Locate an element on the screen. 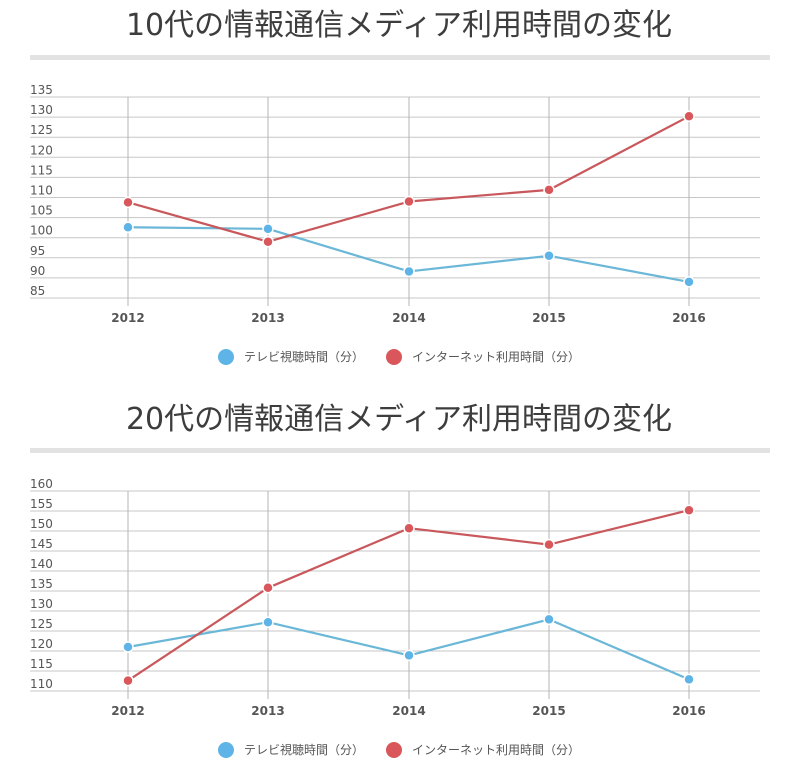 This screenshot has height=770, width=798. chart-title: 20代の情報通信メディア利用時間の変化 is located at coordinates (399, 419).